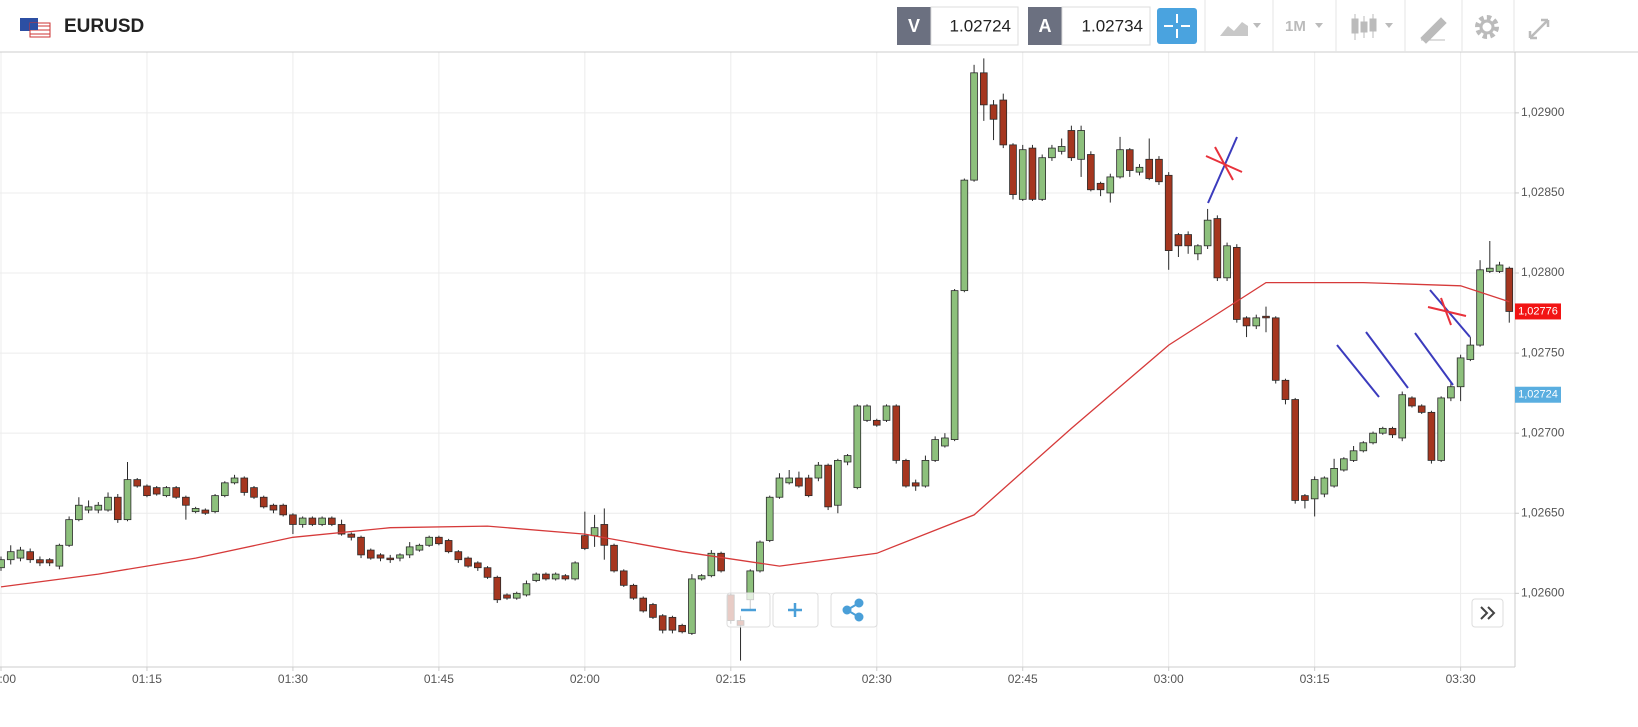 The width and height of the screenshot is (1638, 727). I want to click on fullscreen-button, so click(1539, 29).